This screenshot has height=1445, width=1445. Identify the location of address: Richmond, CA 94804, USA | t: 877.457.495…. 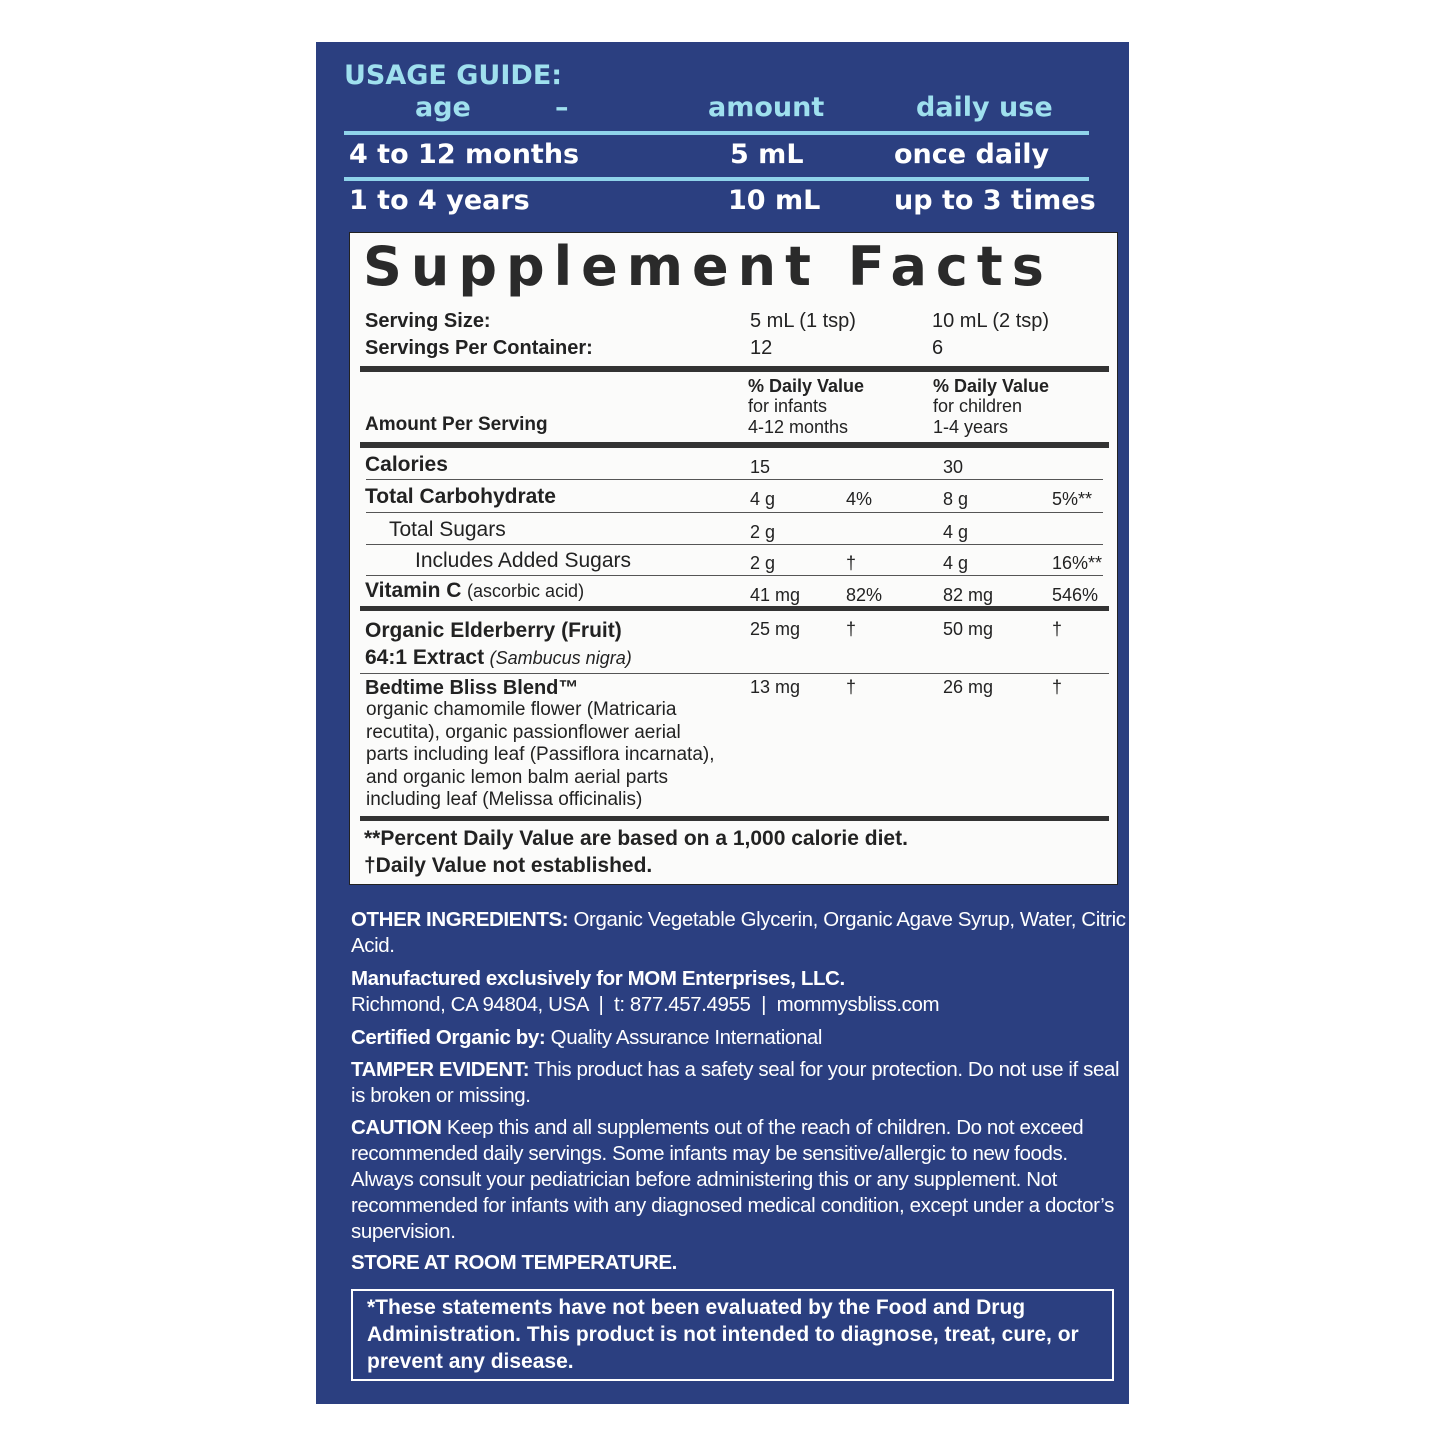
(645, 1004).